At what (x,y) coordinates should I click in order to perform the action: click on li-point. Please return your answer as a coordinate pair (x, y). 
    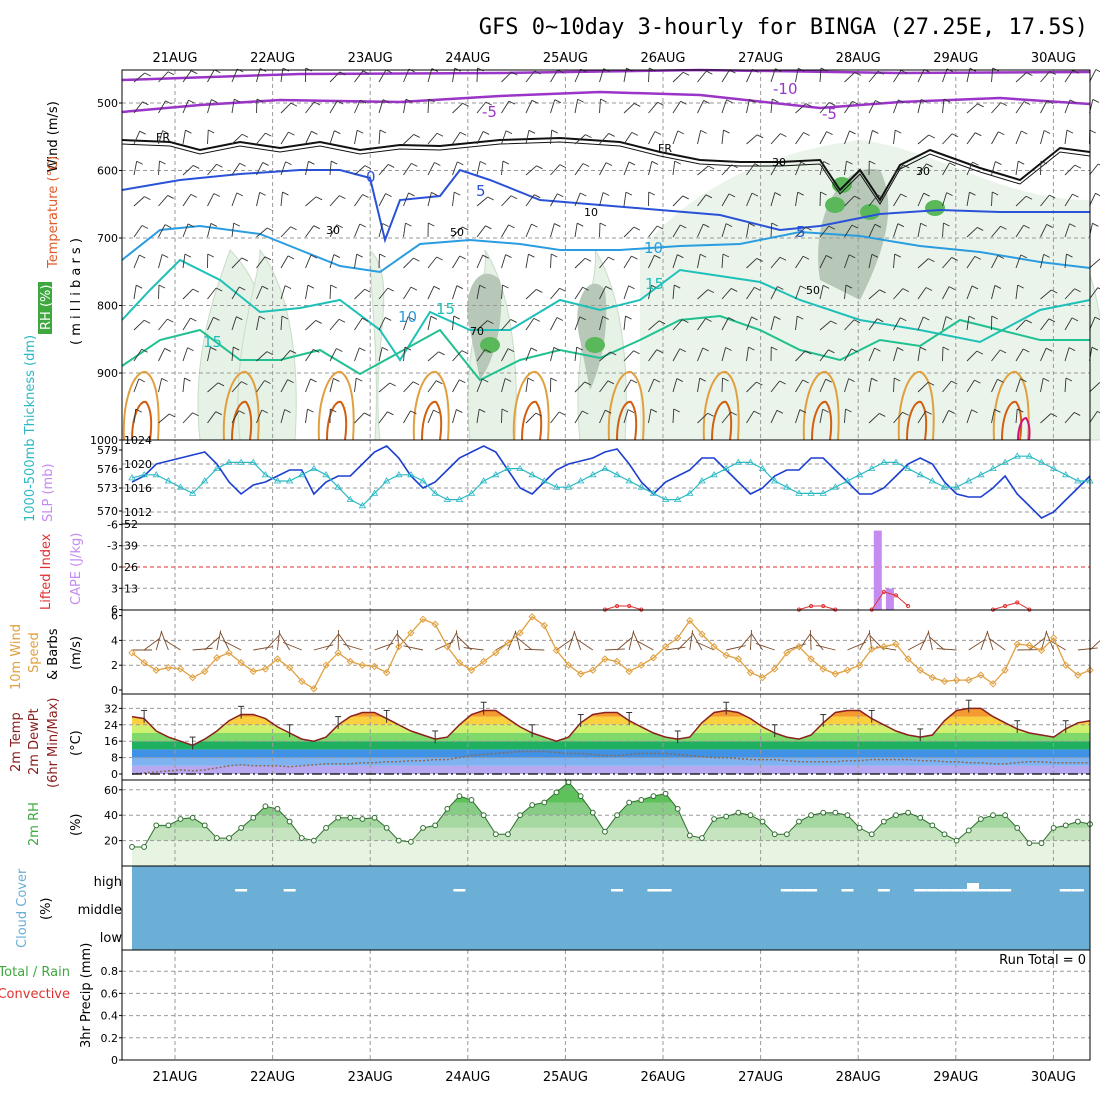
    Looking at the image, I should click on (617, 606).